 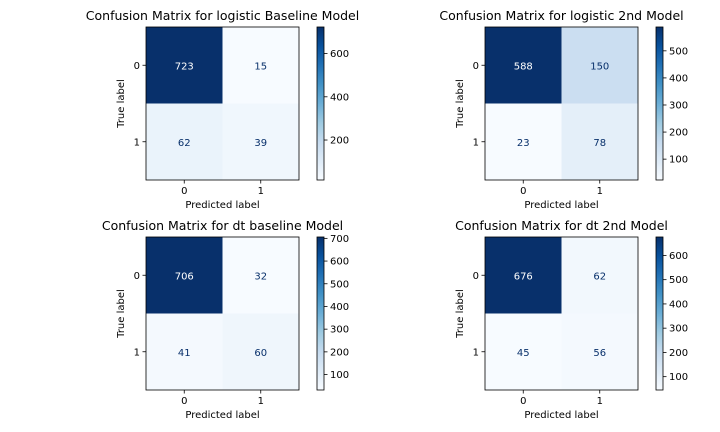 What do you see at coordinates (339, 239) in the screenshot?
I see `colorbar-tick-label: 700` at bounding box center [339, 239].